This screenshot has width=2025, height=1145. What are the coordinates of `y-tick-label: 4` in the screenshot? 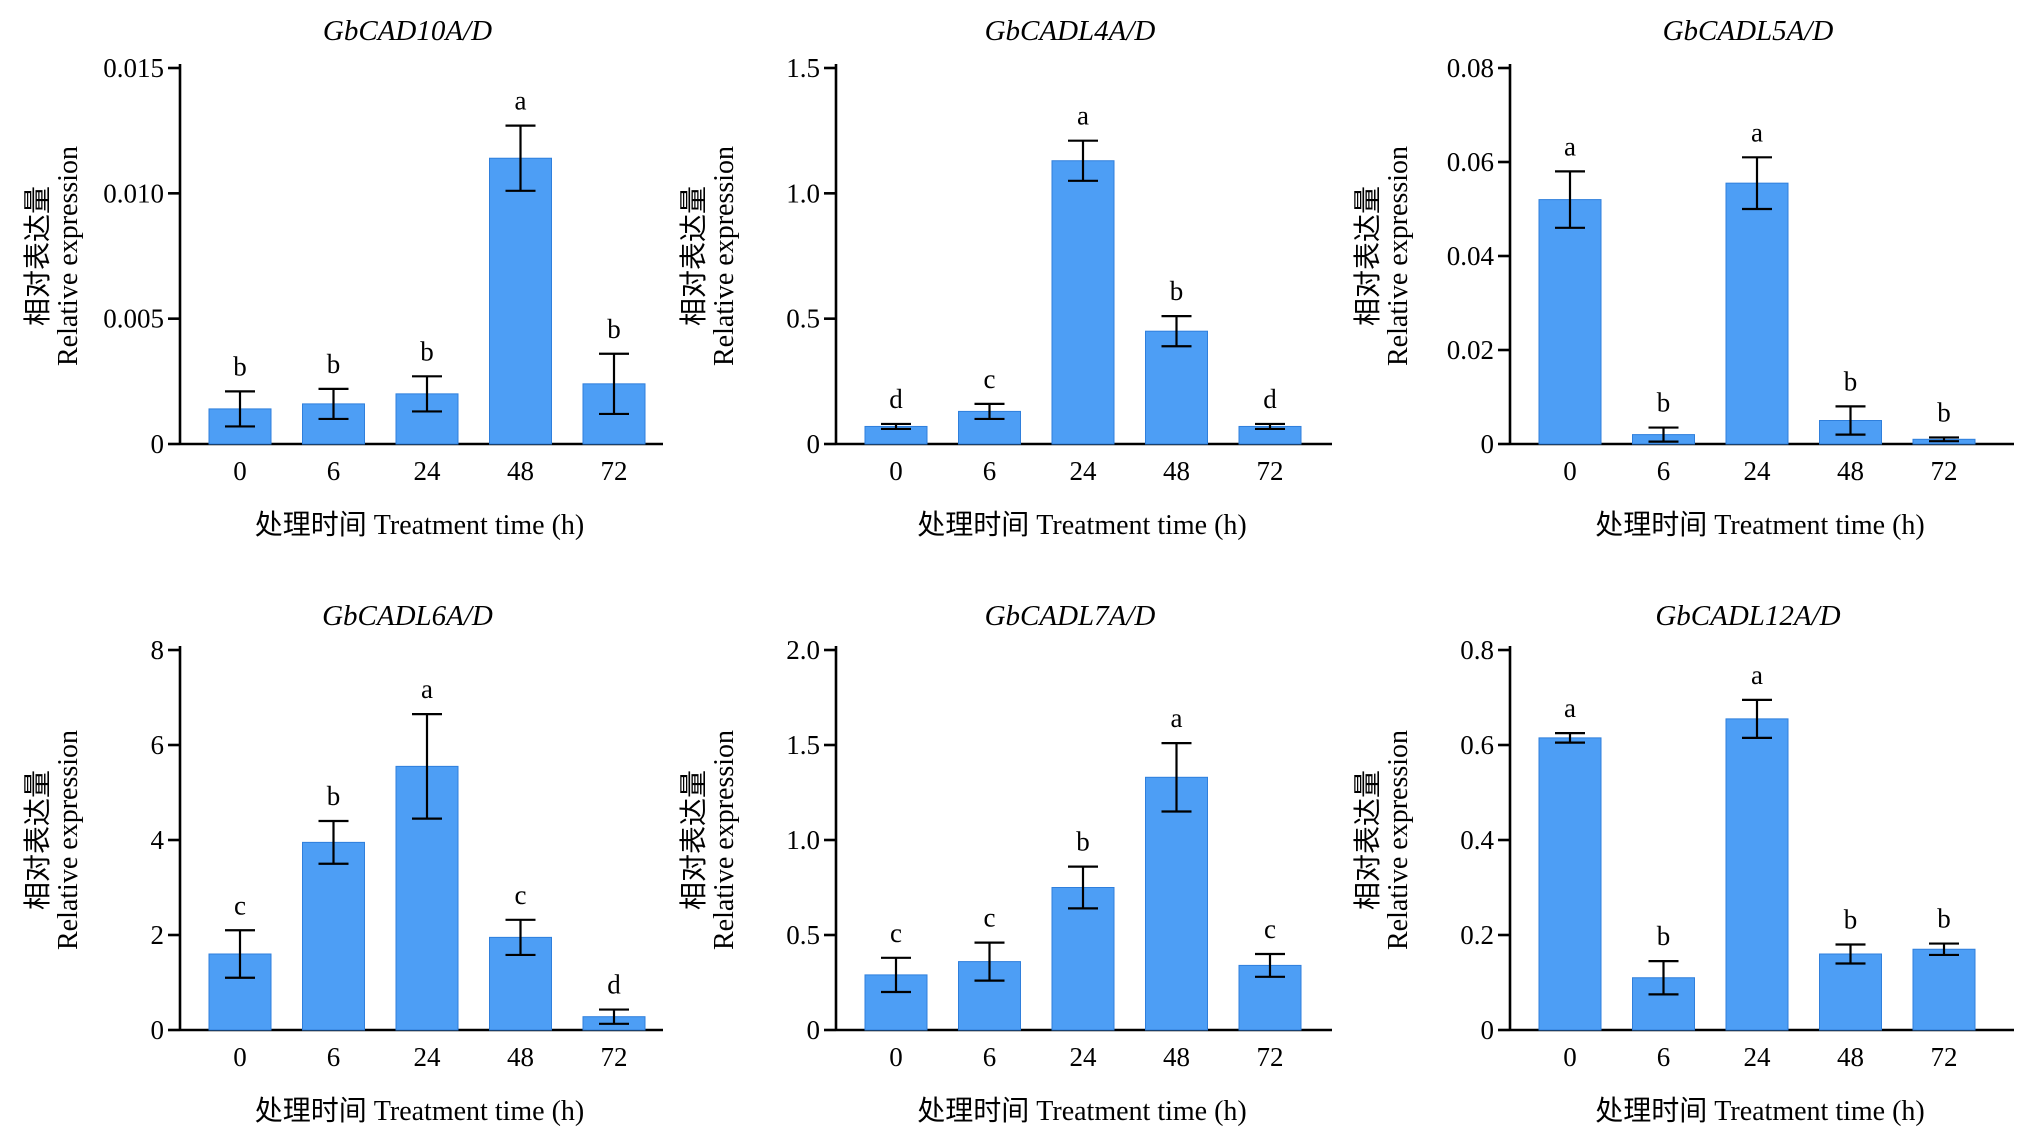 It's located at (158, 840).